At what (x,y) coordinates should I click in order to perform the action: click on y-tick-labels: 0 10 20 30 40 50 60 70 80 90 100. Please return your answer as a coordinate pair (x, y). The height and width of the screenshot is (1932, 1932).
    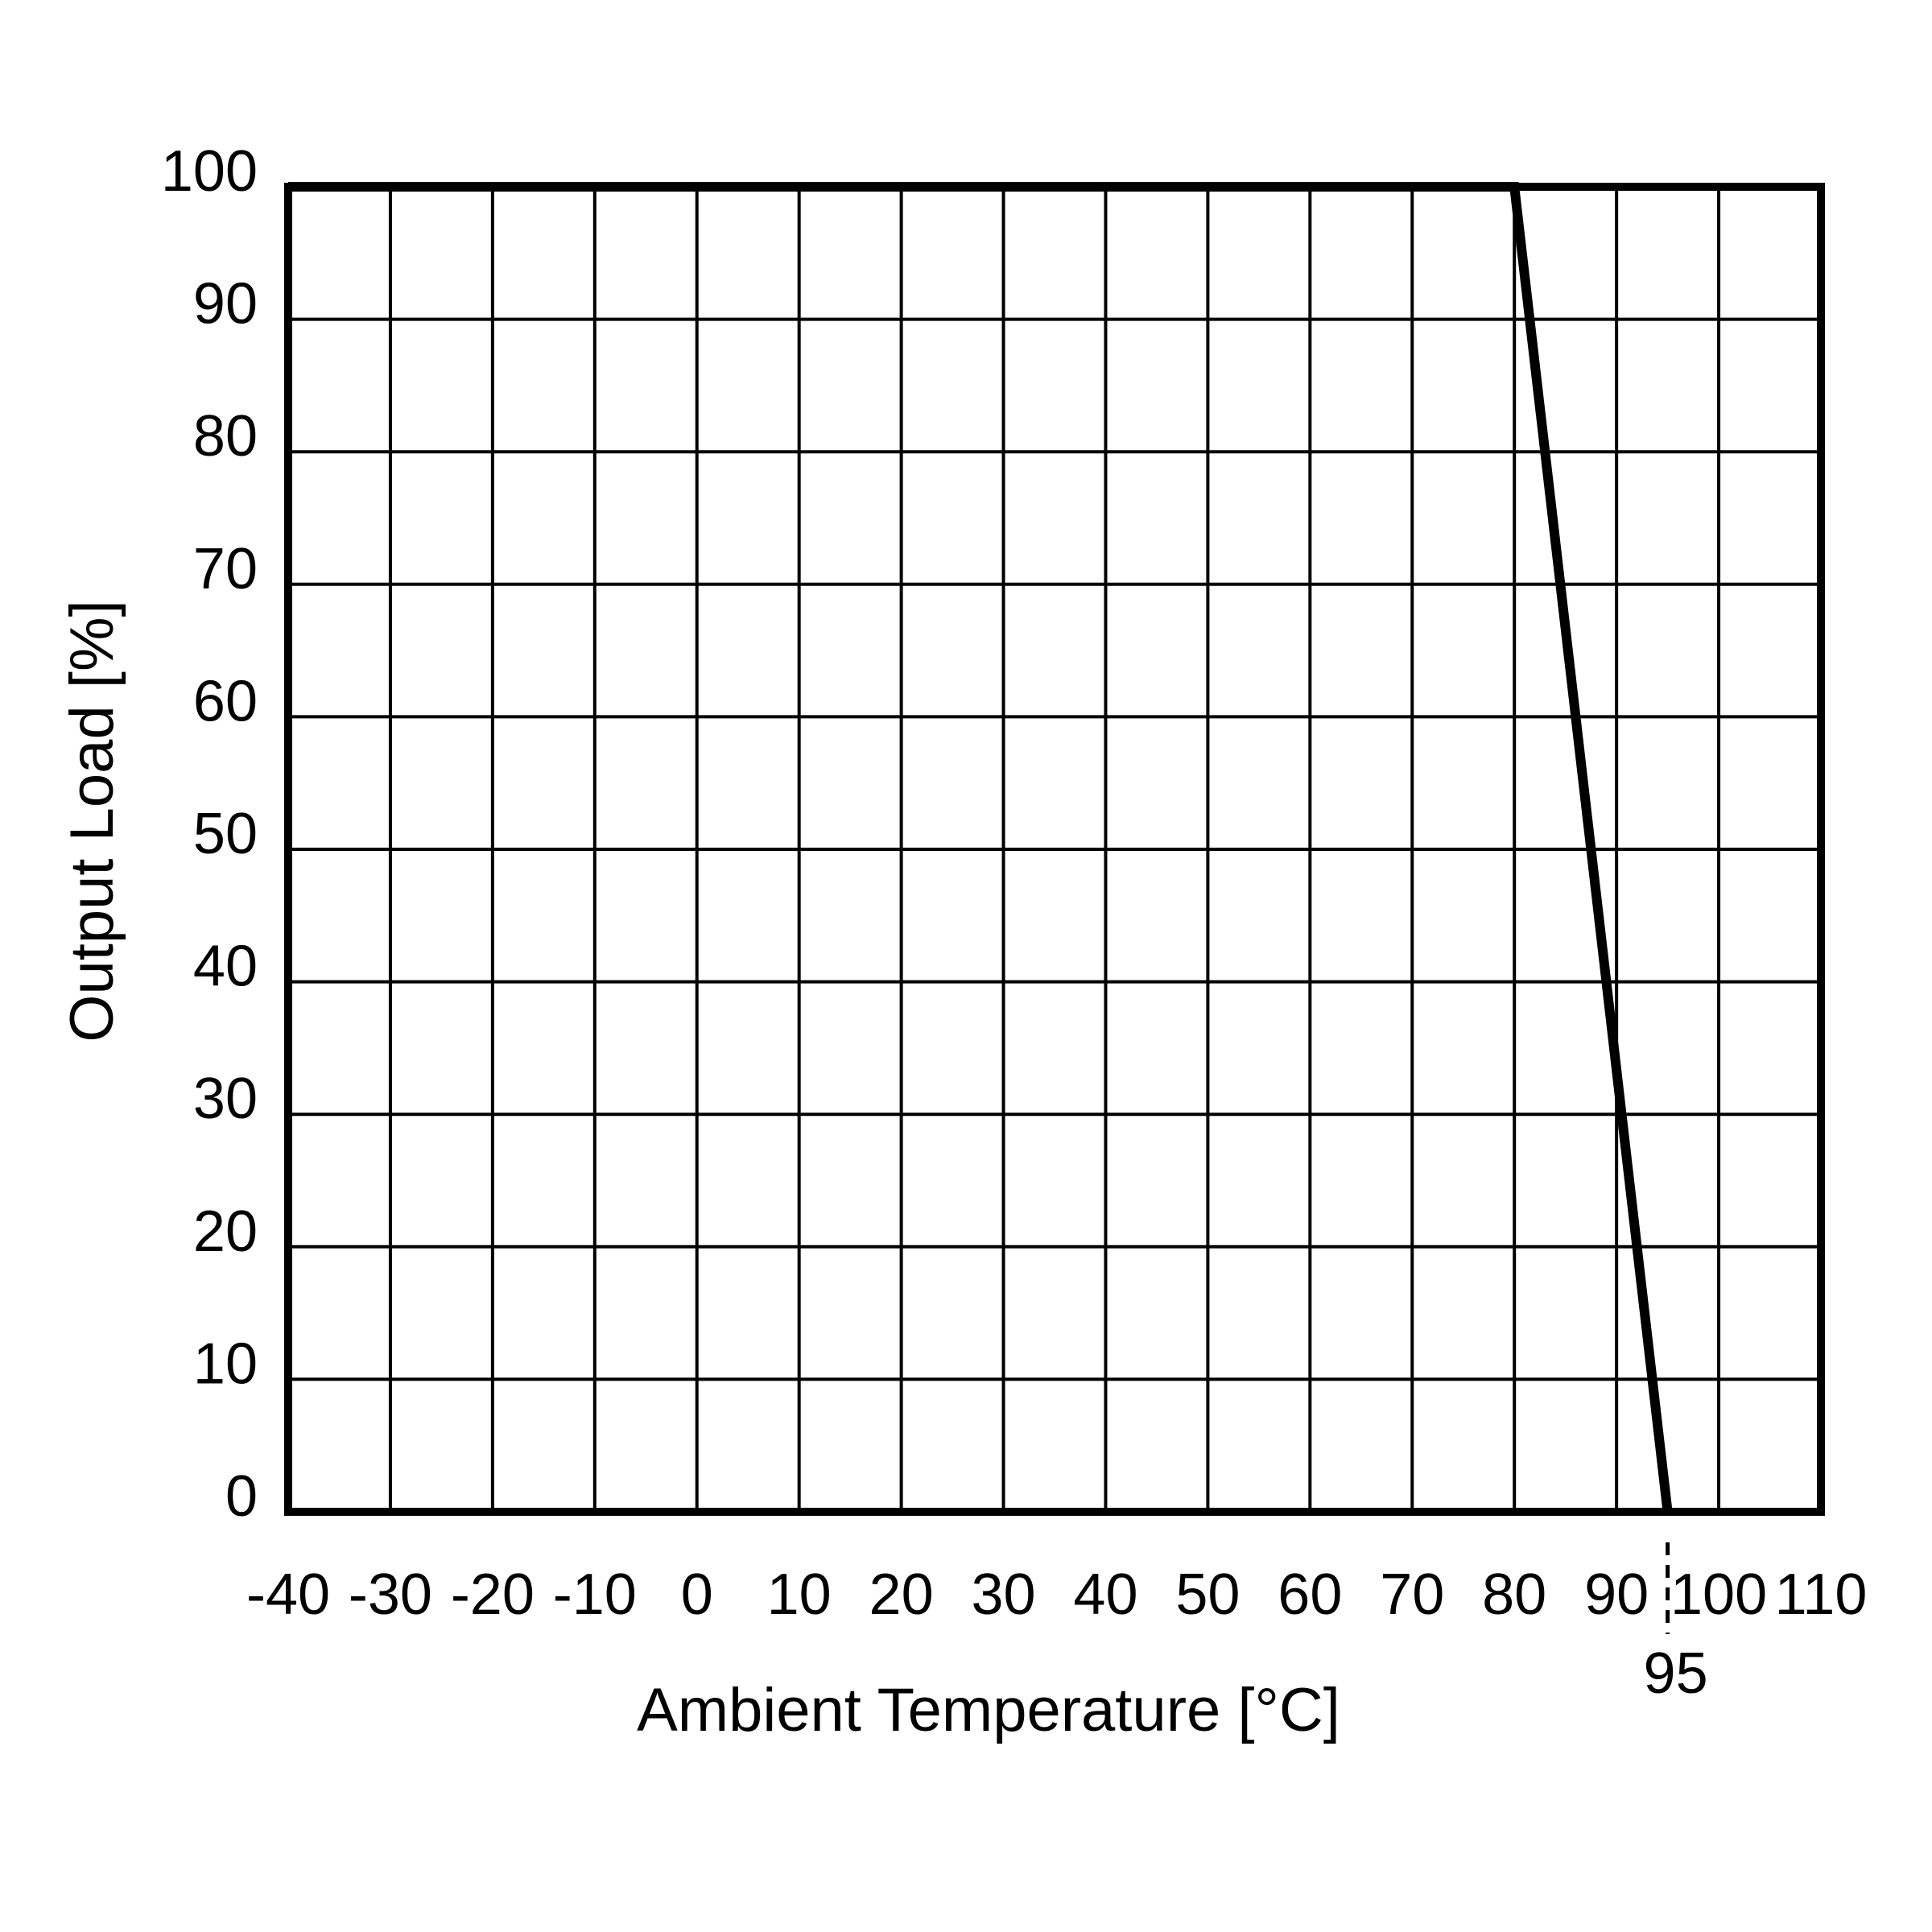
    Looking at the image, I should click on (209, 834).